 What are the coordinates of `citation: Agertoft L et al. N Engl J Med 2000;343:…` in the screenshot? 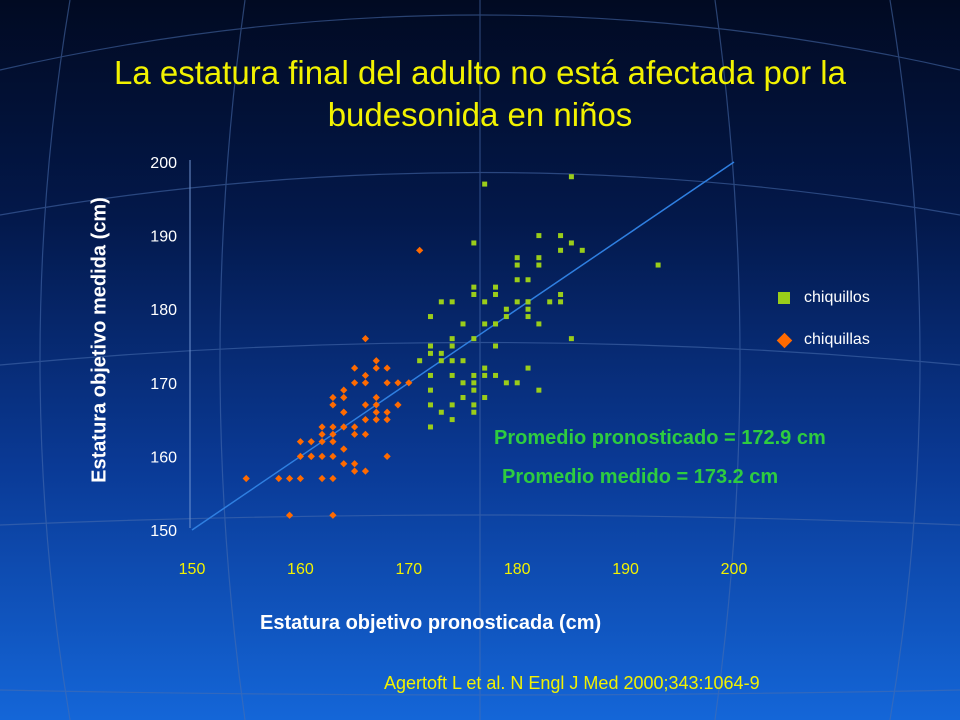 It's located at (572, 683).